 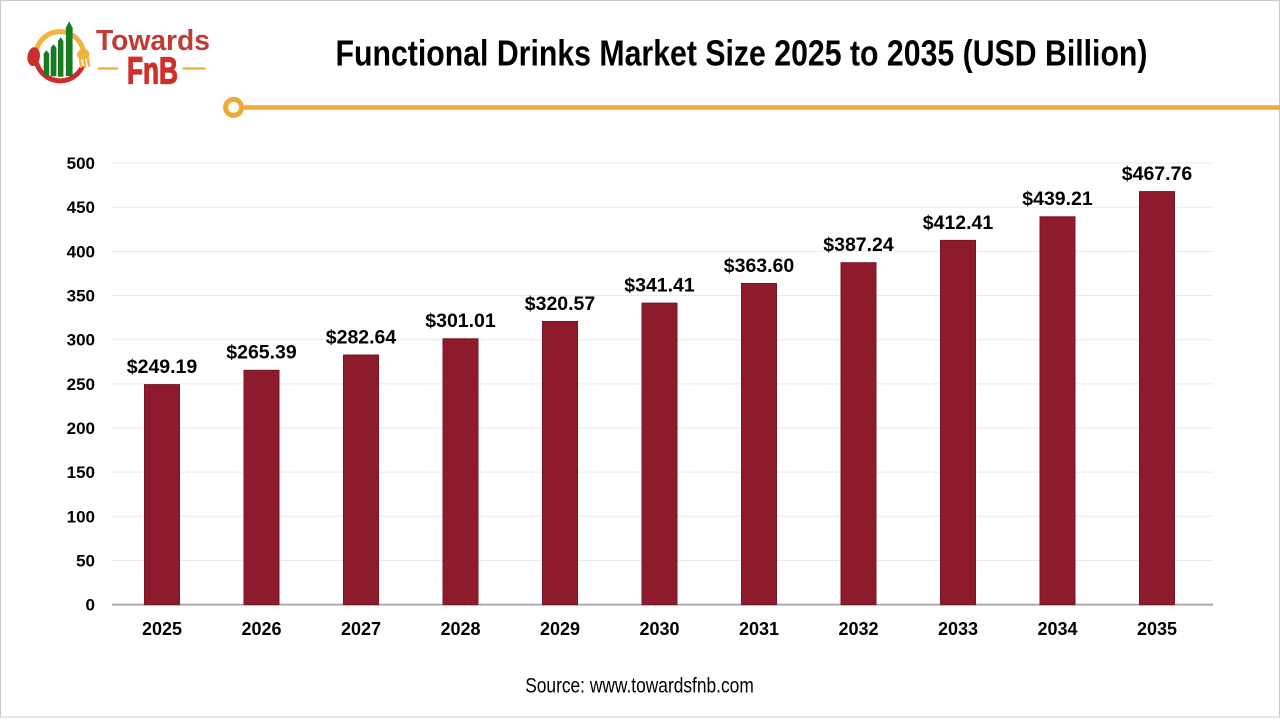 What do you see at coordinates (152, 72) in the screenshot?
I see `svg-text: FnB` at bounding box center [152, 72].